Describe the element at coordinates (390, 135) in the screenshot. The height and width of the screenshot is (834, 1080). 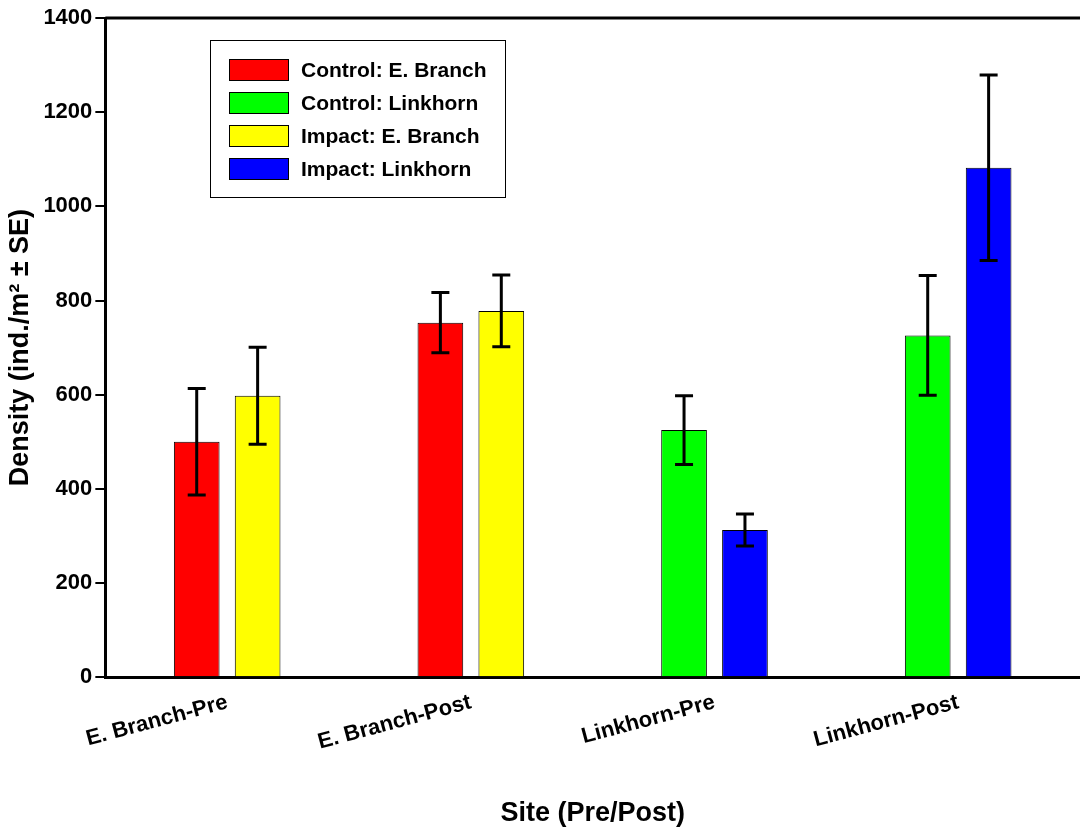
I see `legend-label: Impact: E. Branch` at that location.